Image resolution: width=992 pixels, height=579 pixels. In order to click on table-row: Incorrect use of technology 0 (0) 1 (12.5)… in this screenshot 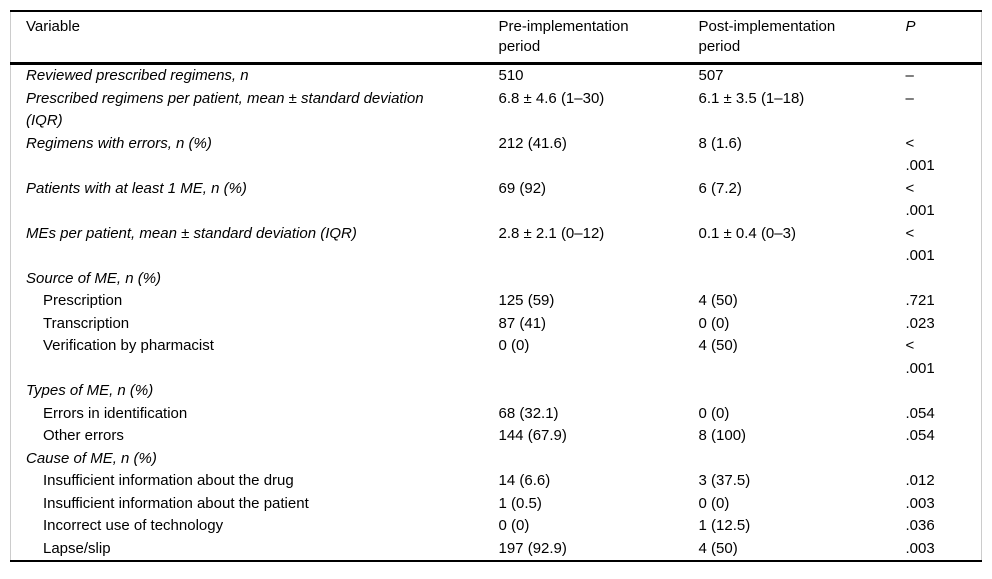, I will do `click(496, 526)`.